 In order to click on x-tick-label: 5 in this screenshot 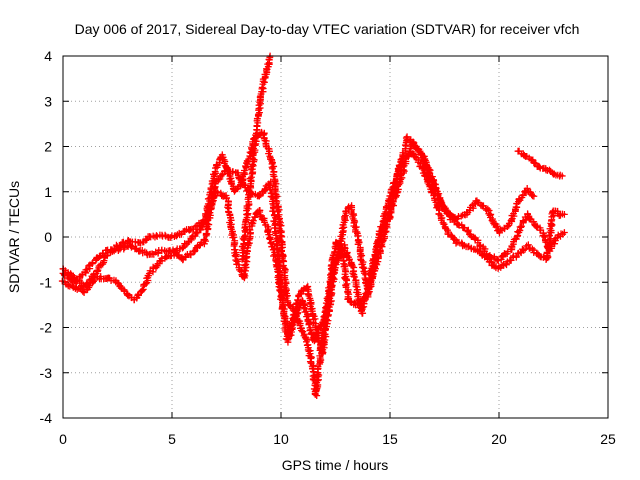, I will do `click(172, 439)`.